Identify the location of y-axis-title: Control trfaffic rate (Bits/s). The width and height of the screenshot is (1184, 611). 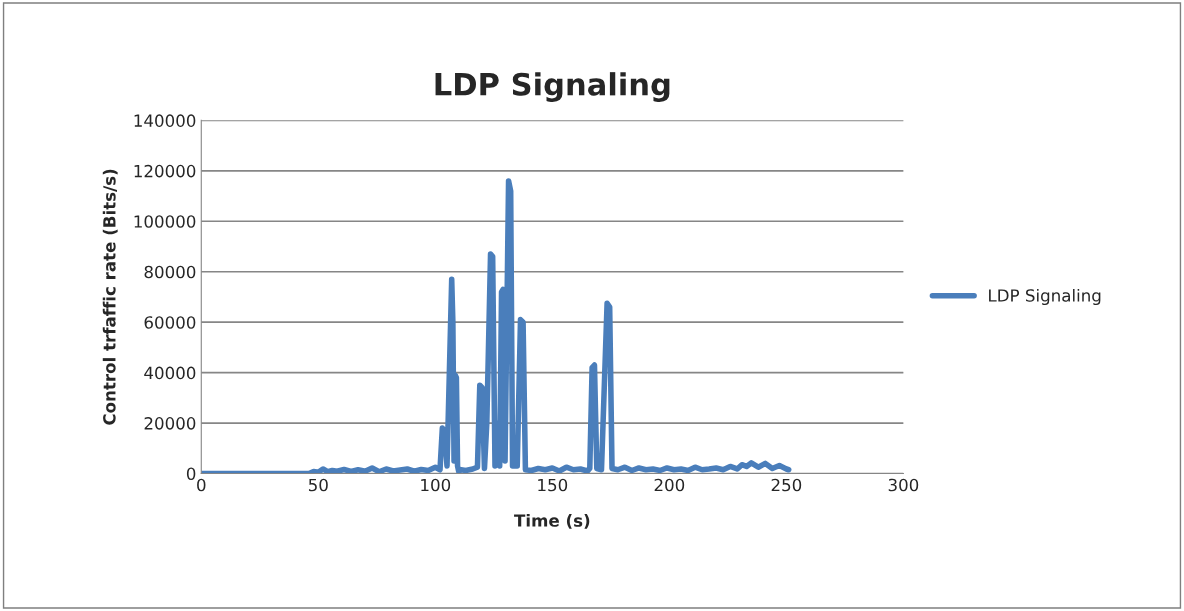
(110, 297).